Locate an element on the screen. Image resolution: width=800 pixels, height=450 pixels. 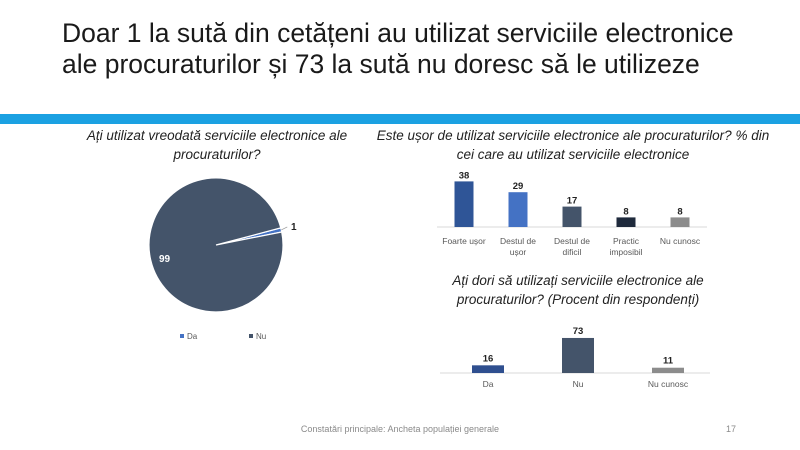
pie-slice-nu is located at coordinates (216, 245).